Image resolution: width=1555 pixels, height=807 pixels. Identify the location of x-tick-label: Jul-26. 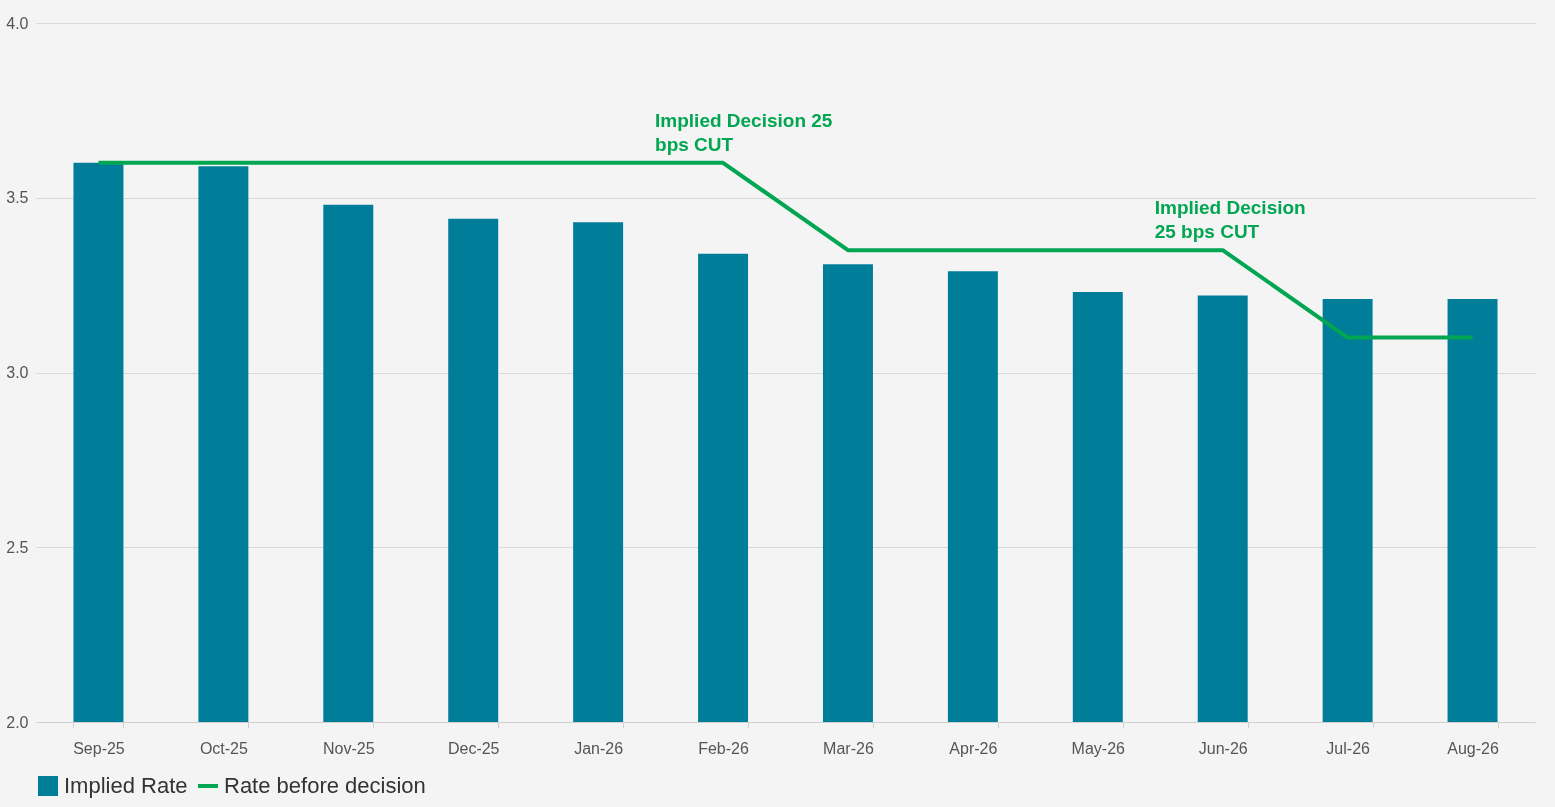
(1348, 748).